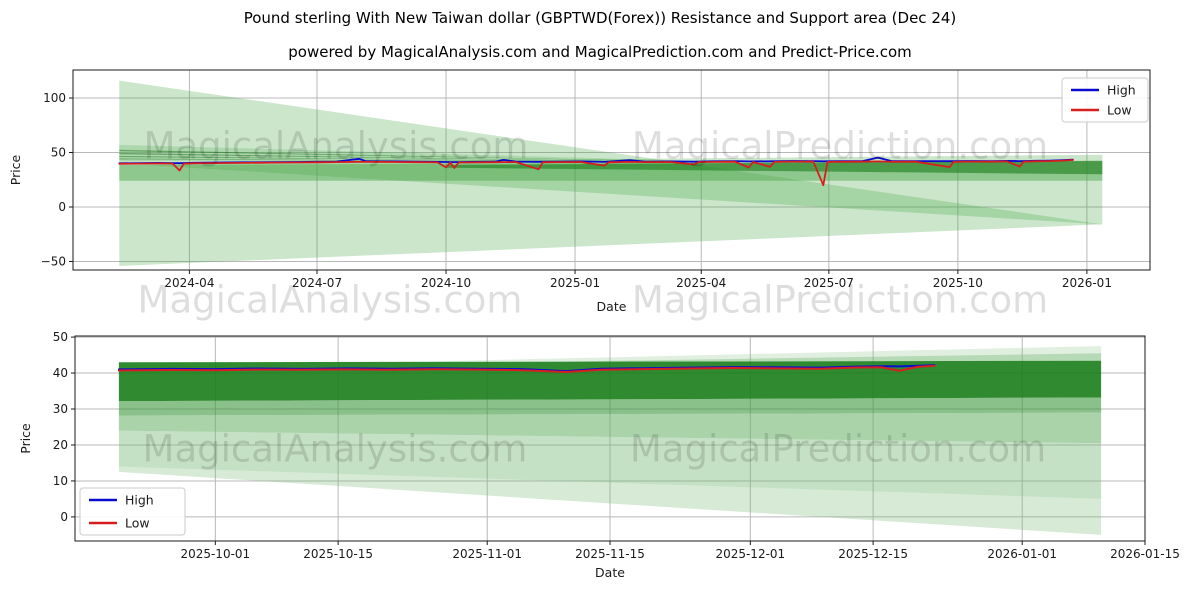 The height and width of the screenshot is (600, 1200). I want to click on bottom-chart-tick-label-x: 2025-11-01, so click(487, 554).